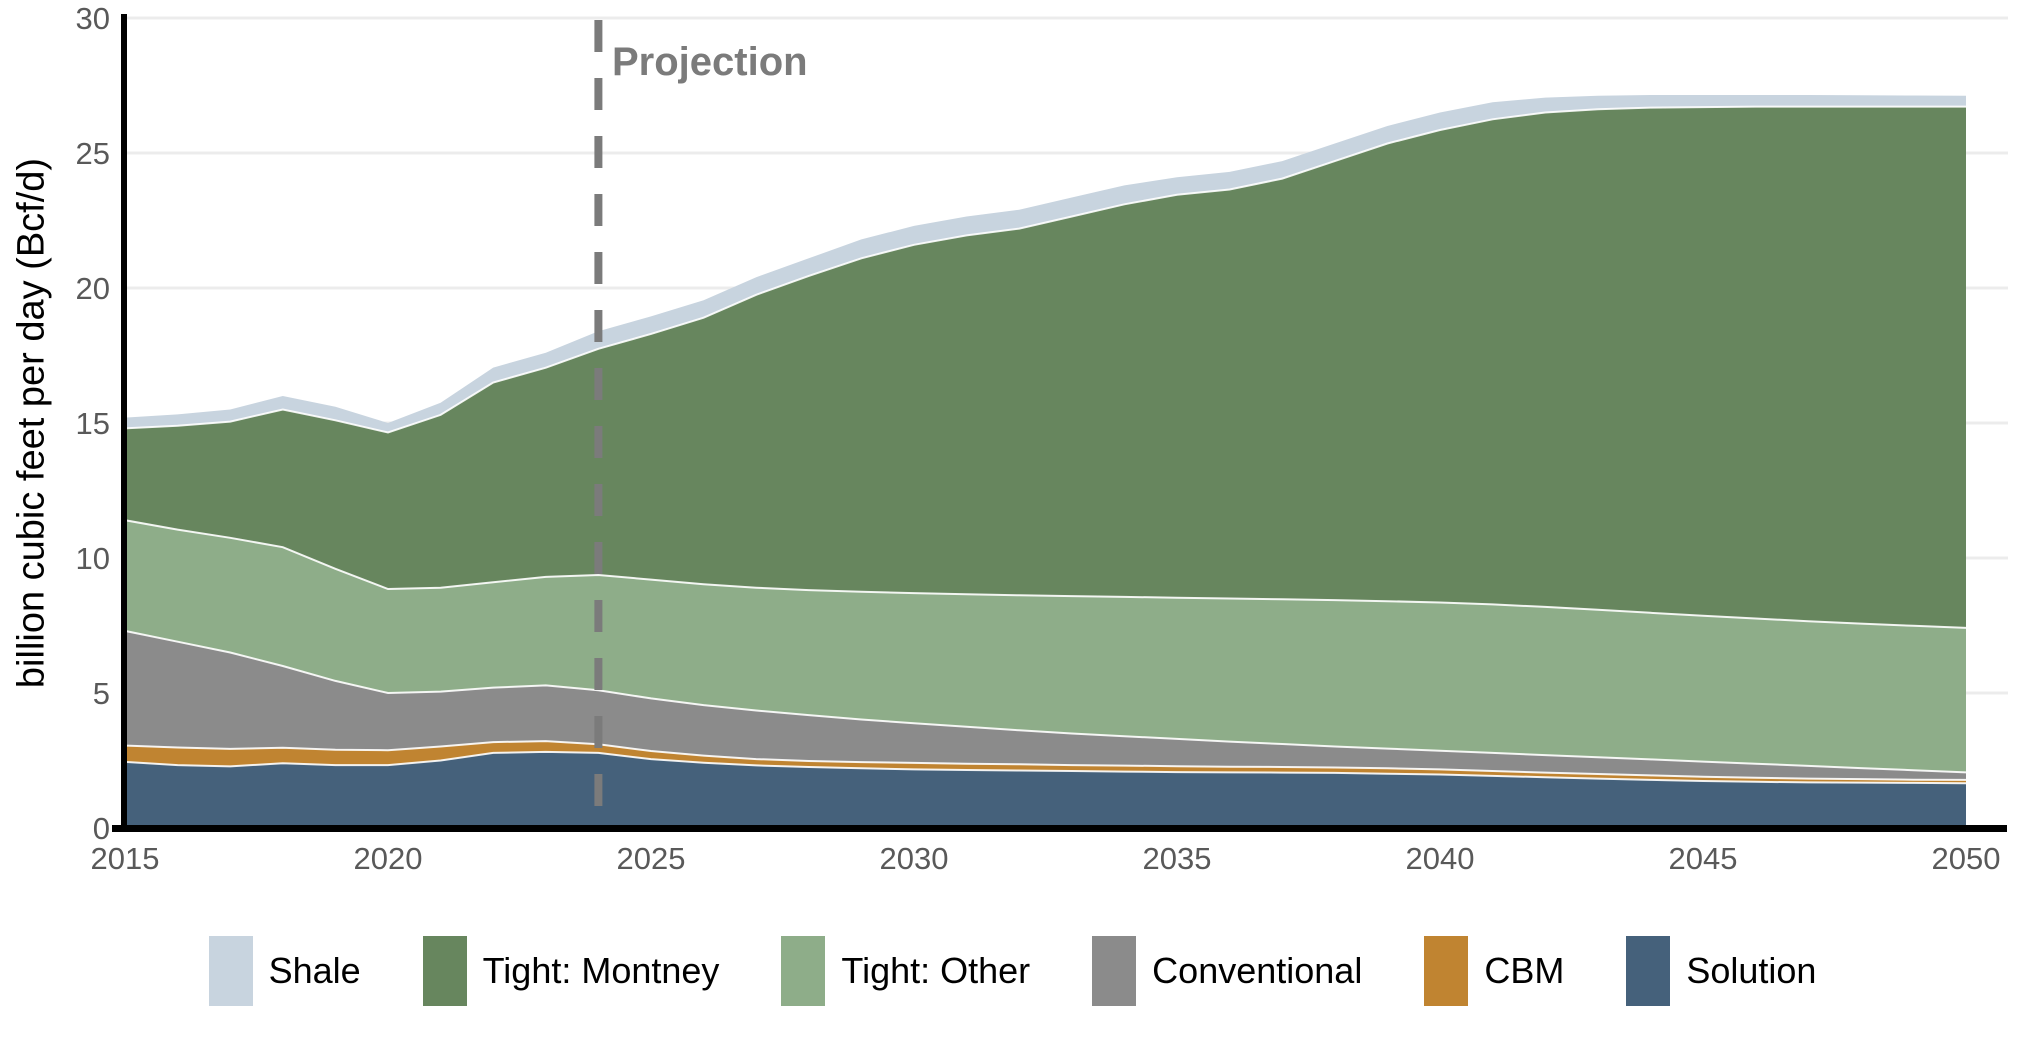  What do you see at coordinates (710, 62) in the screenshot?
I see `projection-annotation: Projection` at bounding box center [710, 62].